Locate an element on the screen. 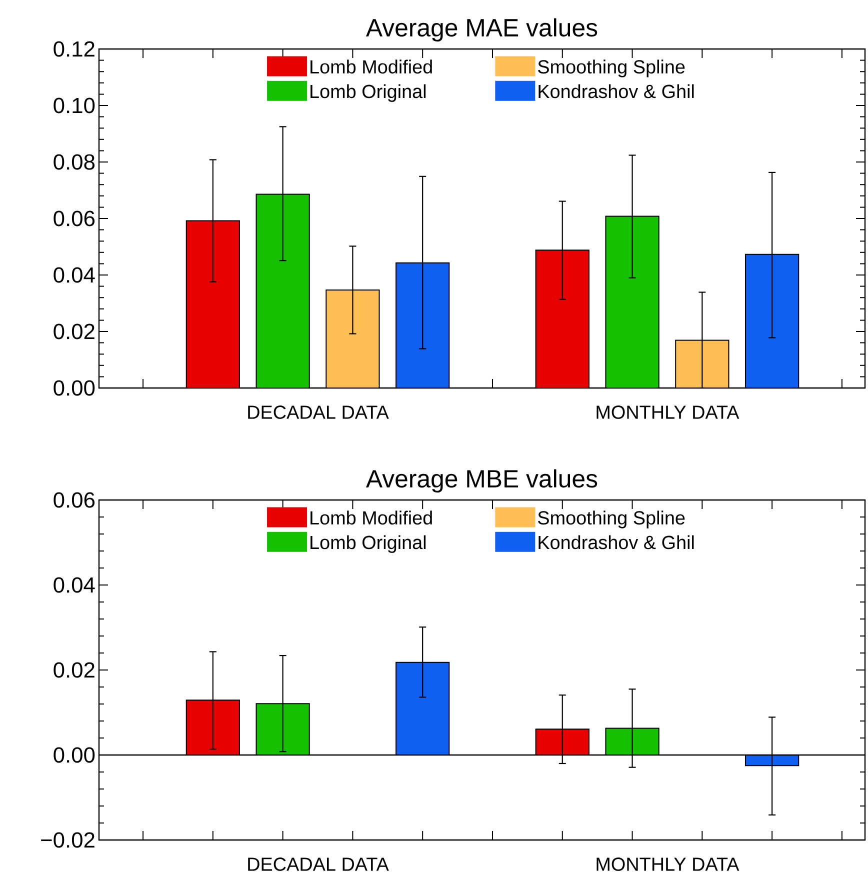  chart-title: Average MBE values is located at coordinates (482, 481).